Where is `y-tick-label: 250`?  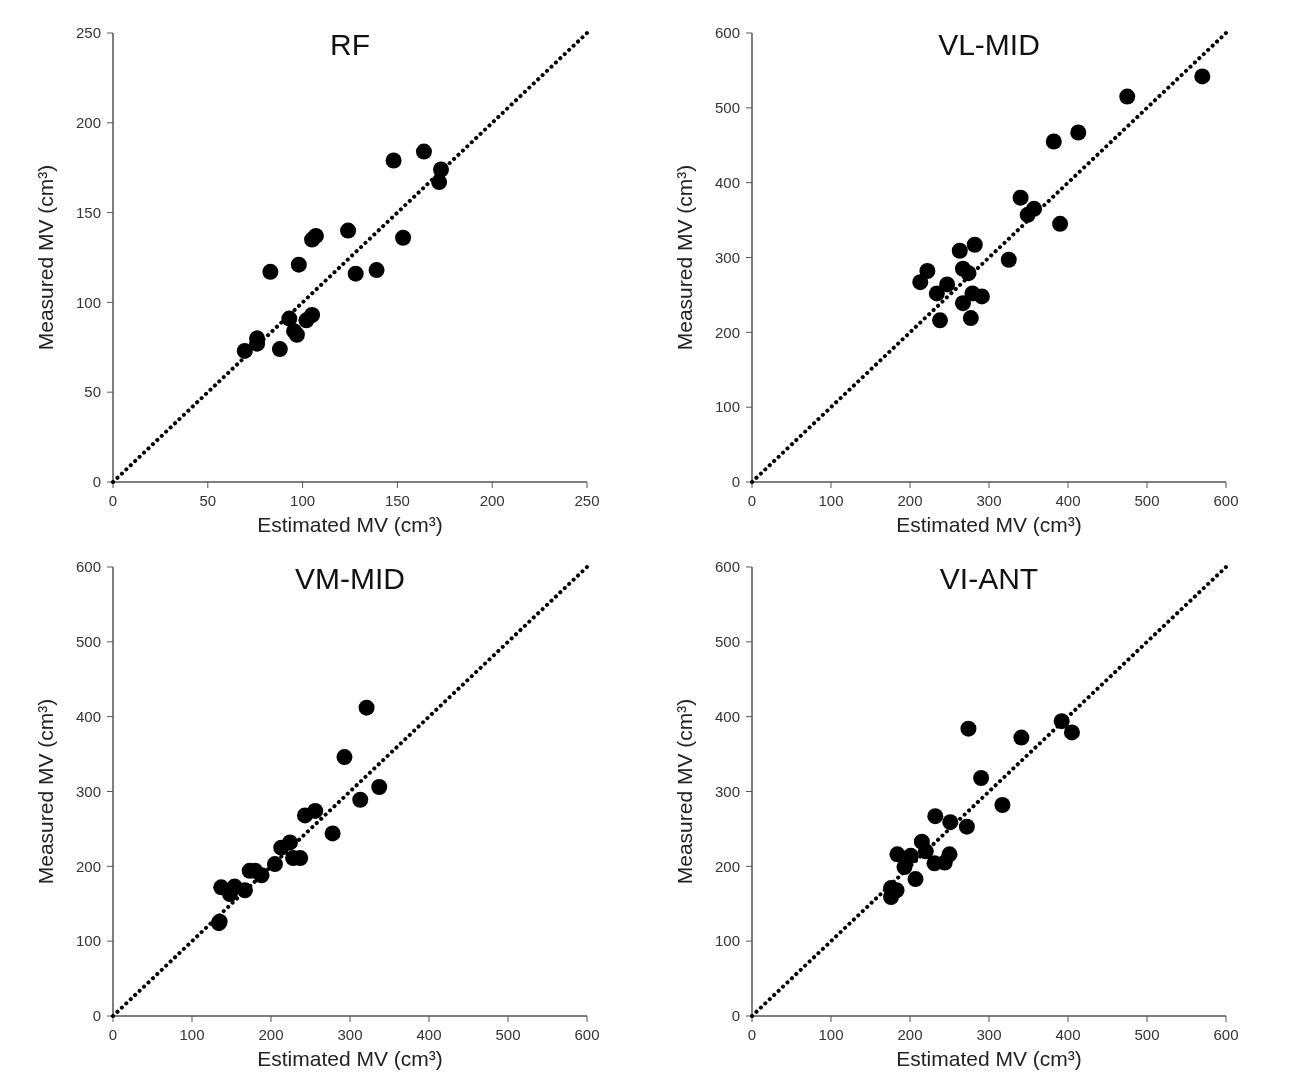
y-tick-label: 250 is located at coordinates (88, 33).